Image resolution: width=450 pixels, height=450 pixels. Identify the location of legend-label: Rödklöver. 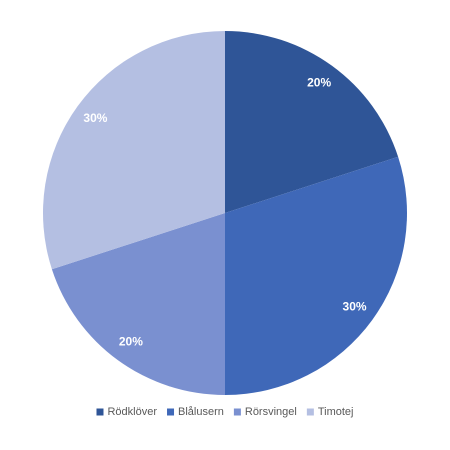
(132, 412).